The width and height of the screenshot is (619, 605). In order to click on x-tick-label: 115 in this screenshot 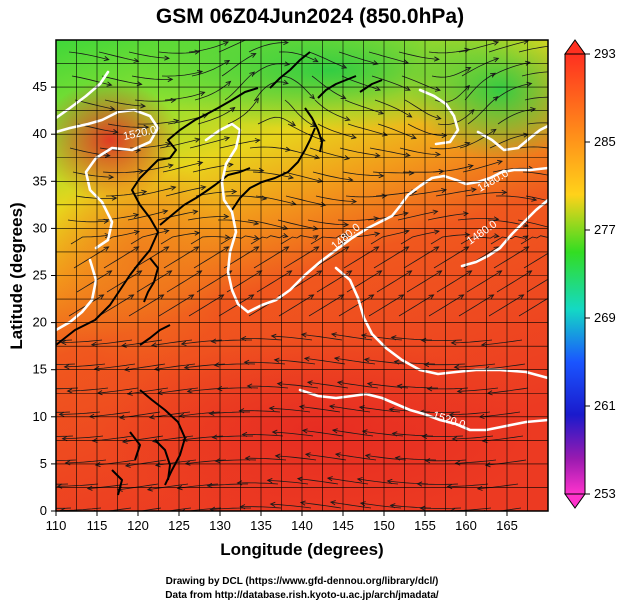, I will do `click(97, 525)`.